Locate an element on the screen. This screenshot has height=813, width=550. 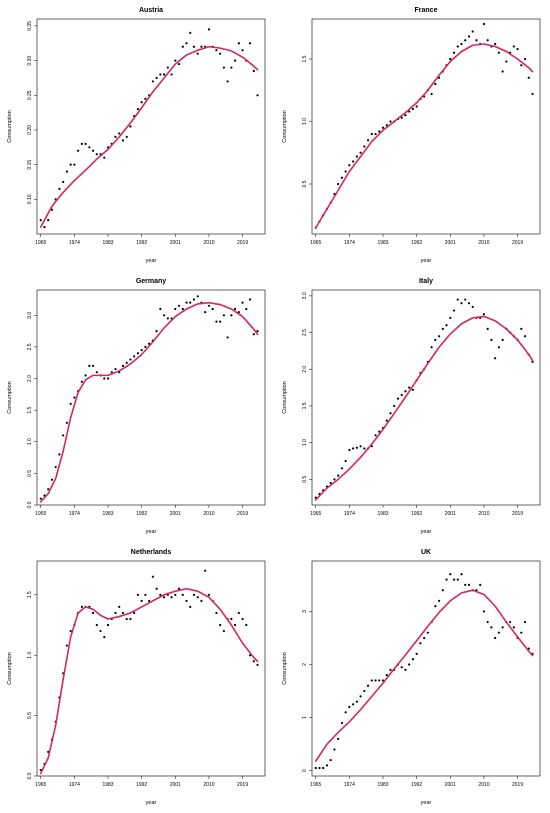
x-tick-label: 2010 is located at coordinates (208, 514).